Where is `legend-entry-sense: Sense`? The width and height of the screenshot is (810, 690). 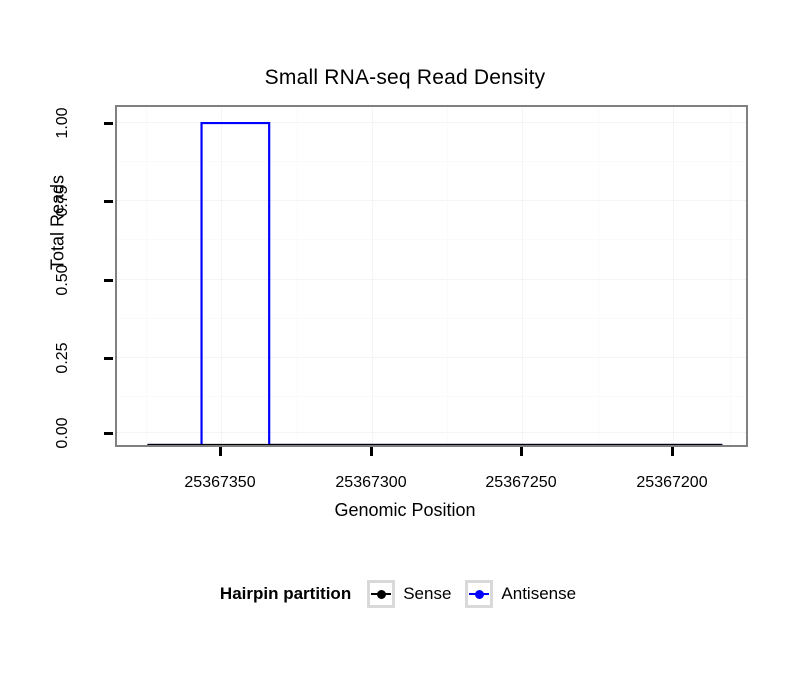 legend-entry-sense: Sense is located at coordinates (409, 594).